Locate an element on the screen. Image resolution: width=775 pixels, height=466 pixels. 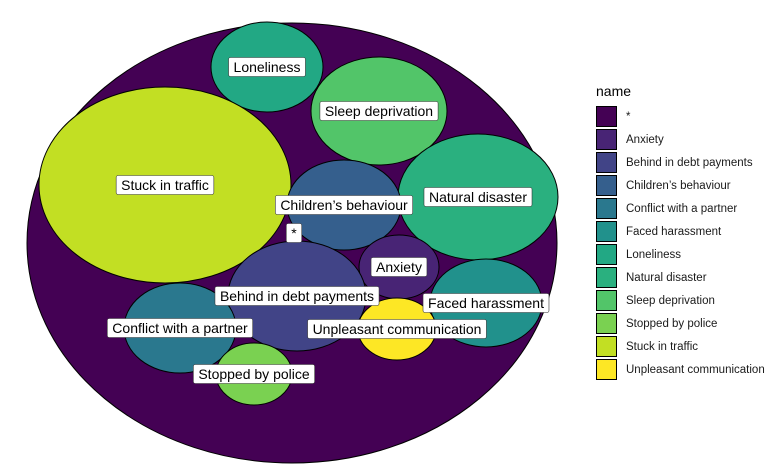
bubble-label-text: * is located at coordinates (294, 233).